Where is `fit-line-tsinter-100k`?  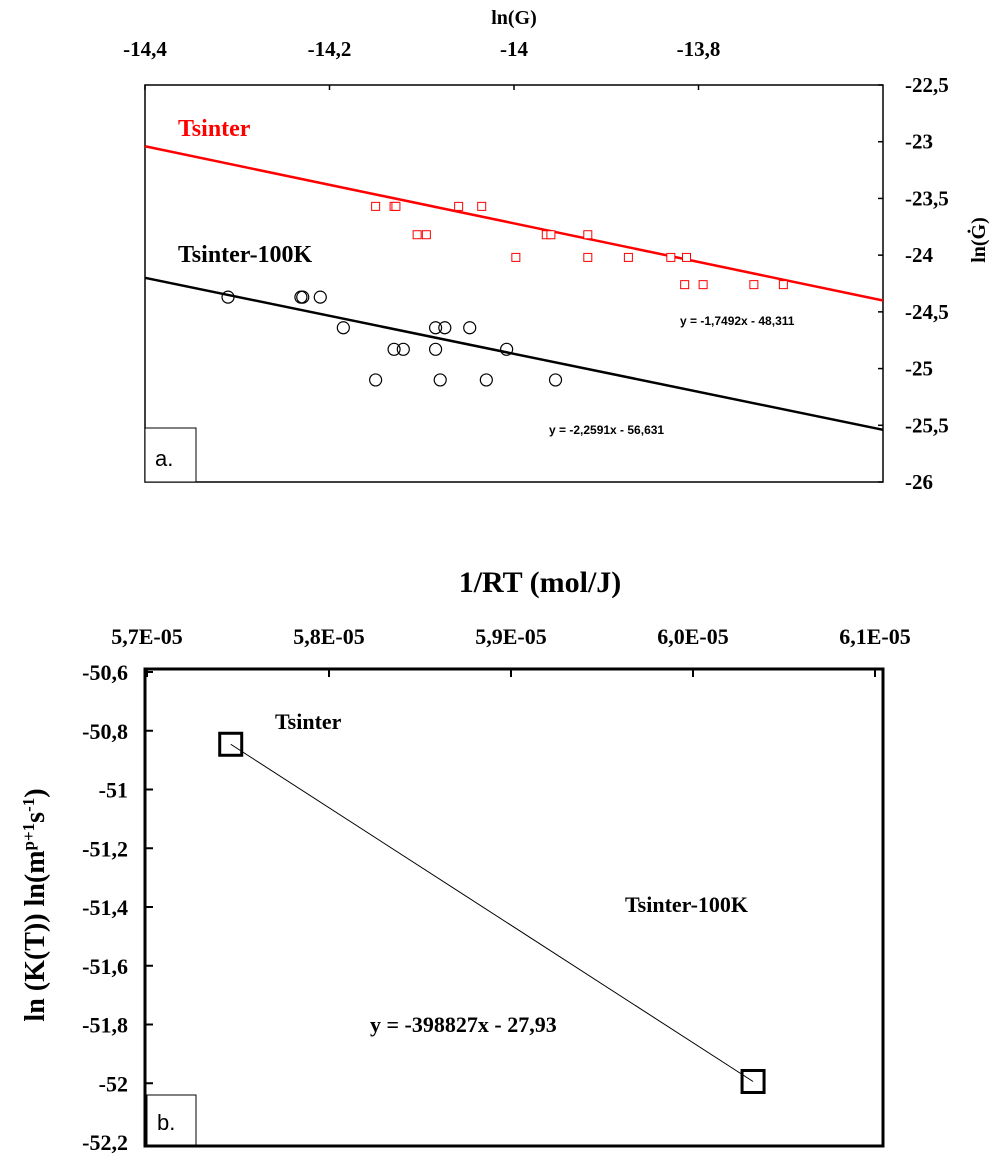
fit-line-tsinter-100k is located at coordinates (514, 354).